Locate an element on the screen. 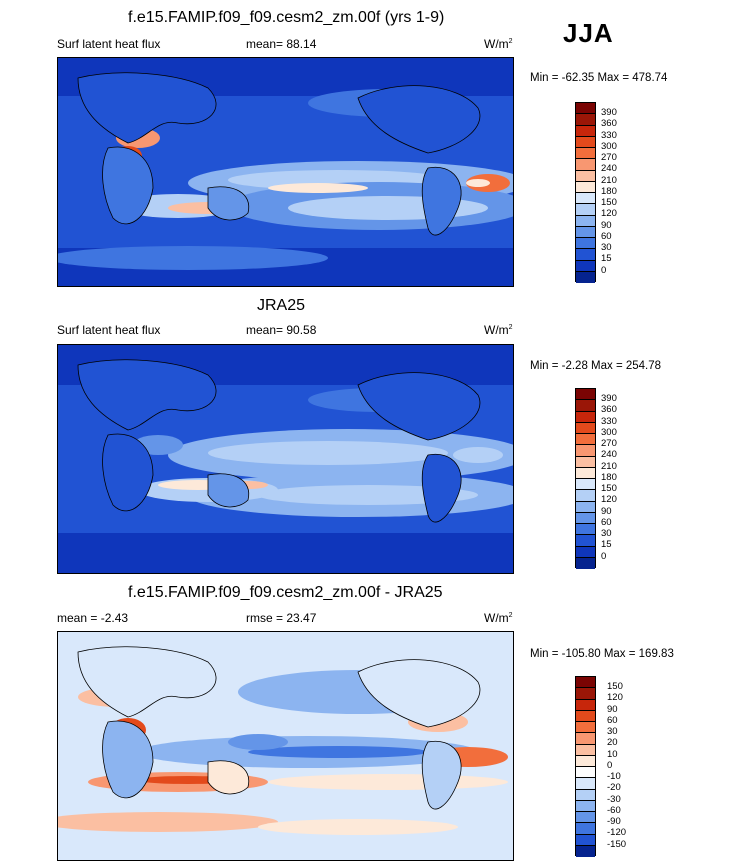 The height and width of the screenshot is (866, 733). colorbar-tick-label: -150 is located at coordinates (617, 844).